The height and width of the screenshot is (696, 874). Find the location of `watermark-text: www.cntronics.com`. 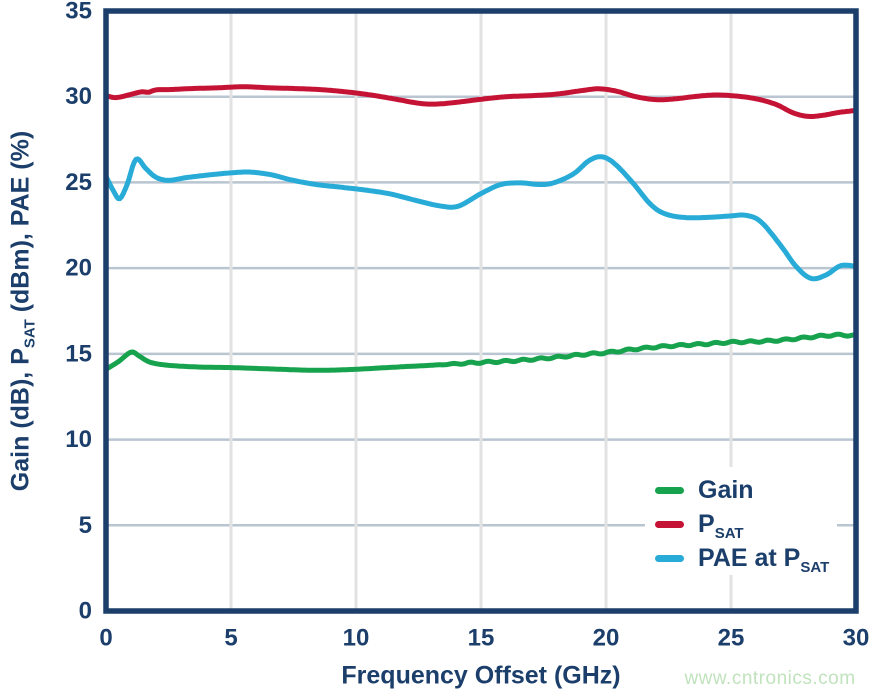

watermark-text: www.cntronics.com is located at coordinates (770, 678).